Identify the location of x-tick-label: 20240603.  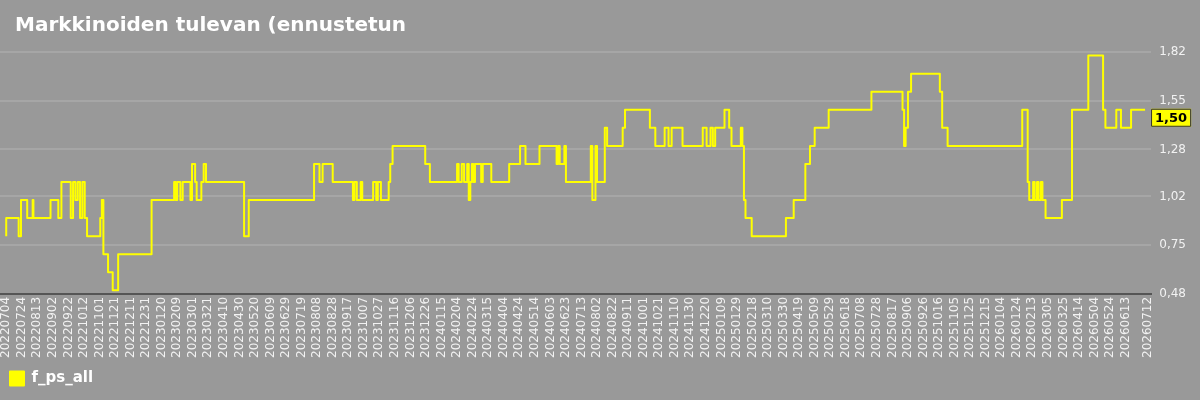
(549, 327).